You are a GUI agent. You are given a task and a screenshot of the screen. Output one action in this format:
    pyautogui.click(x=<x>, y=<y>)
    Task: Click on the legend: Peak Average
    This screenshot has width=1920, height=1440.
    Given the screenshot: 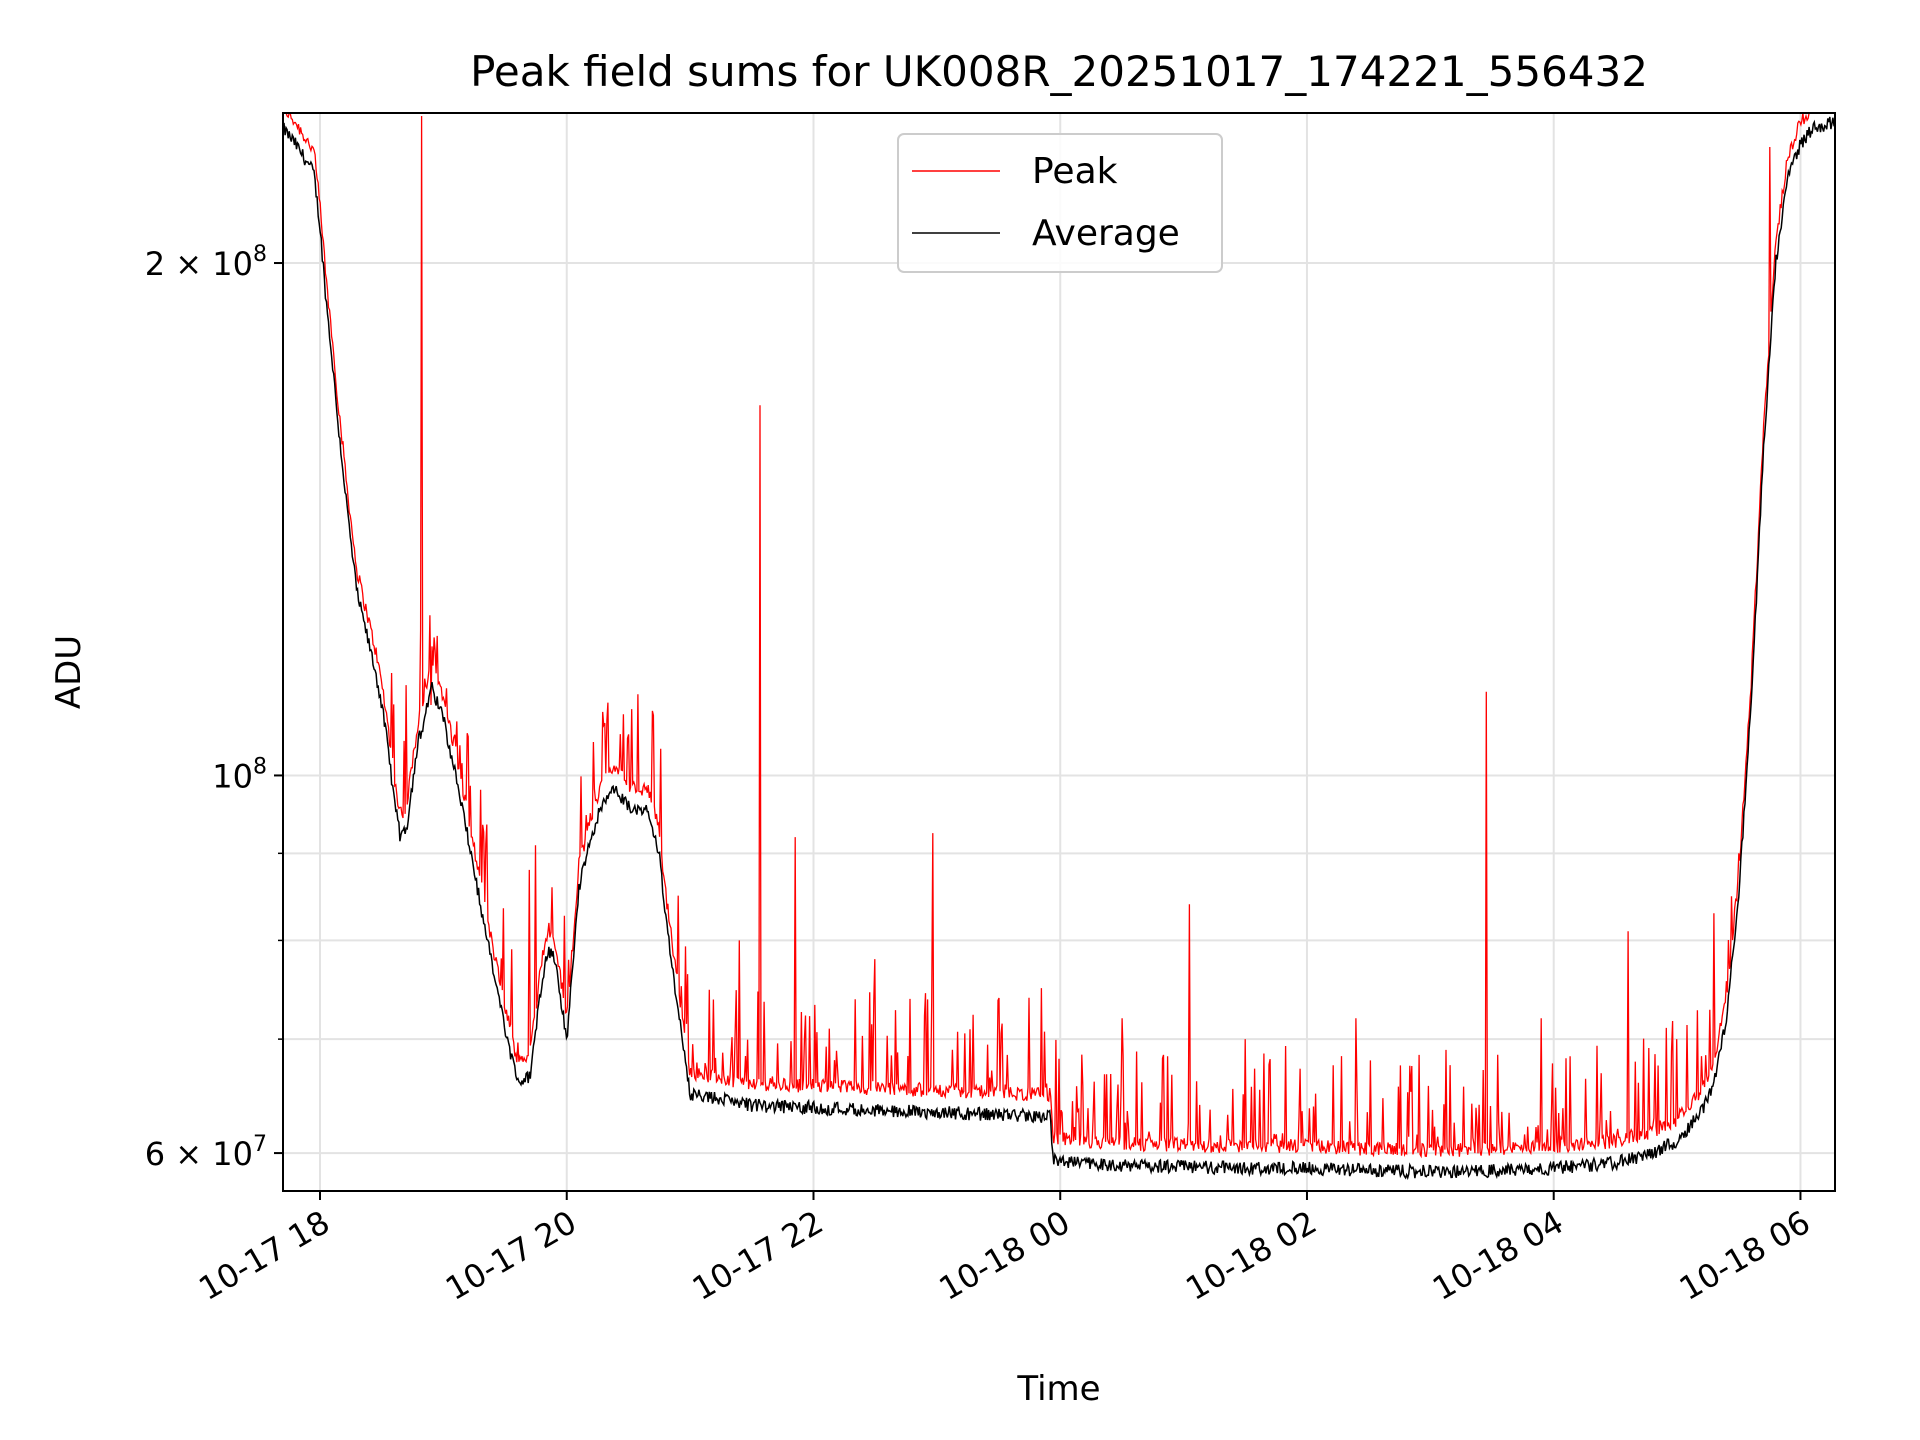 What is the action you would take?
    pyautogui.click(x=1060, y=203)
    